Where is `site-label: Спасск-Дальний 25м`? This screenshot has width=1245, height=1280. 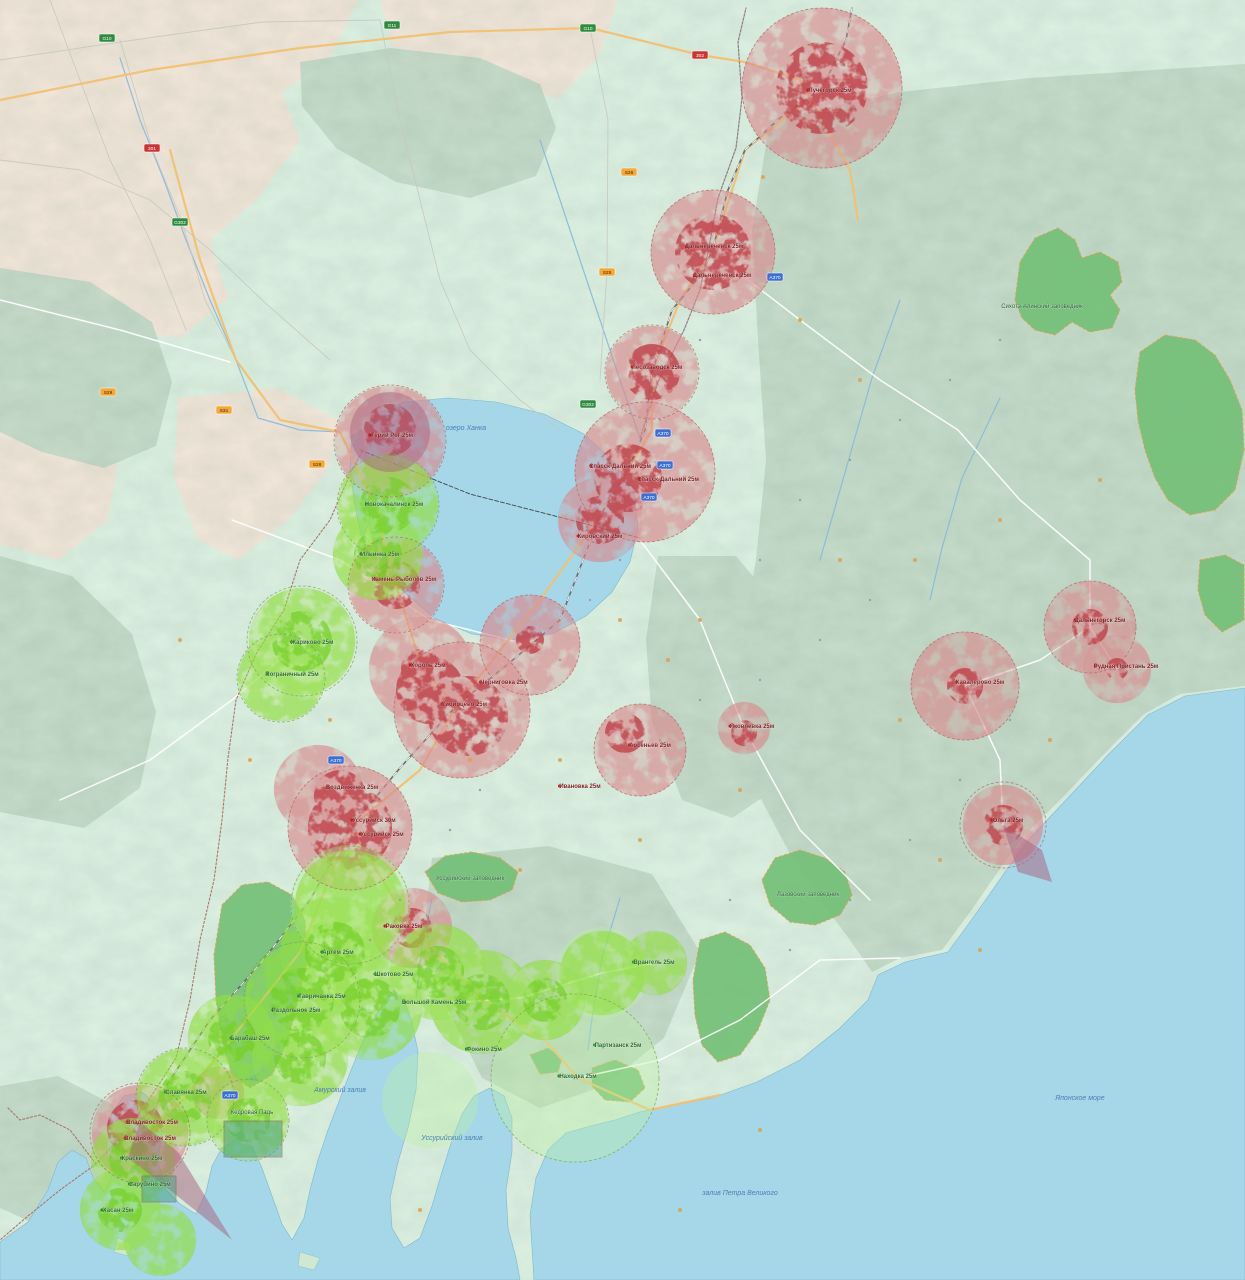
site-label: Спасск-Дальний 25м is located at coordinates (668, 479).